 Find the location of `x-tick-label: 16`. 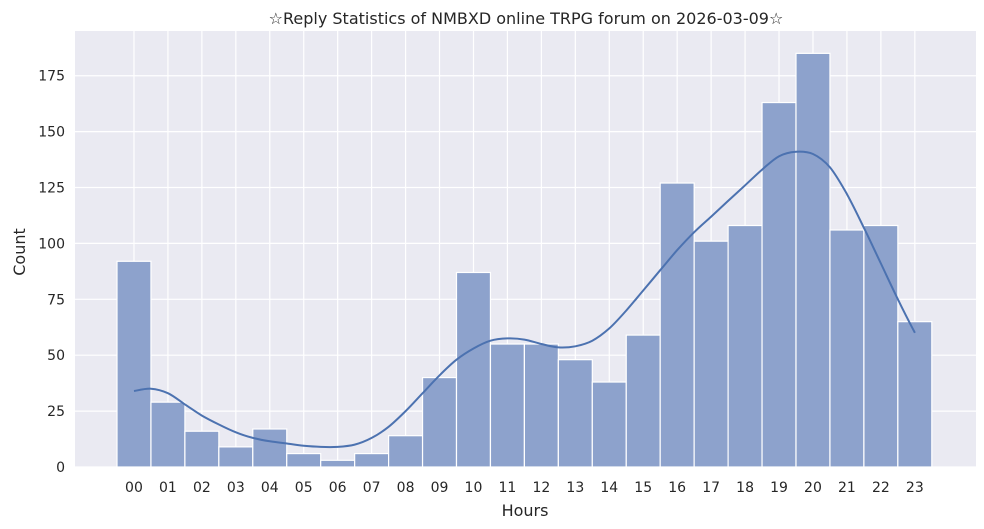

x-tick-label: 16 is located at coordinates (677, 488).